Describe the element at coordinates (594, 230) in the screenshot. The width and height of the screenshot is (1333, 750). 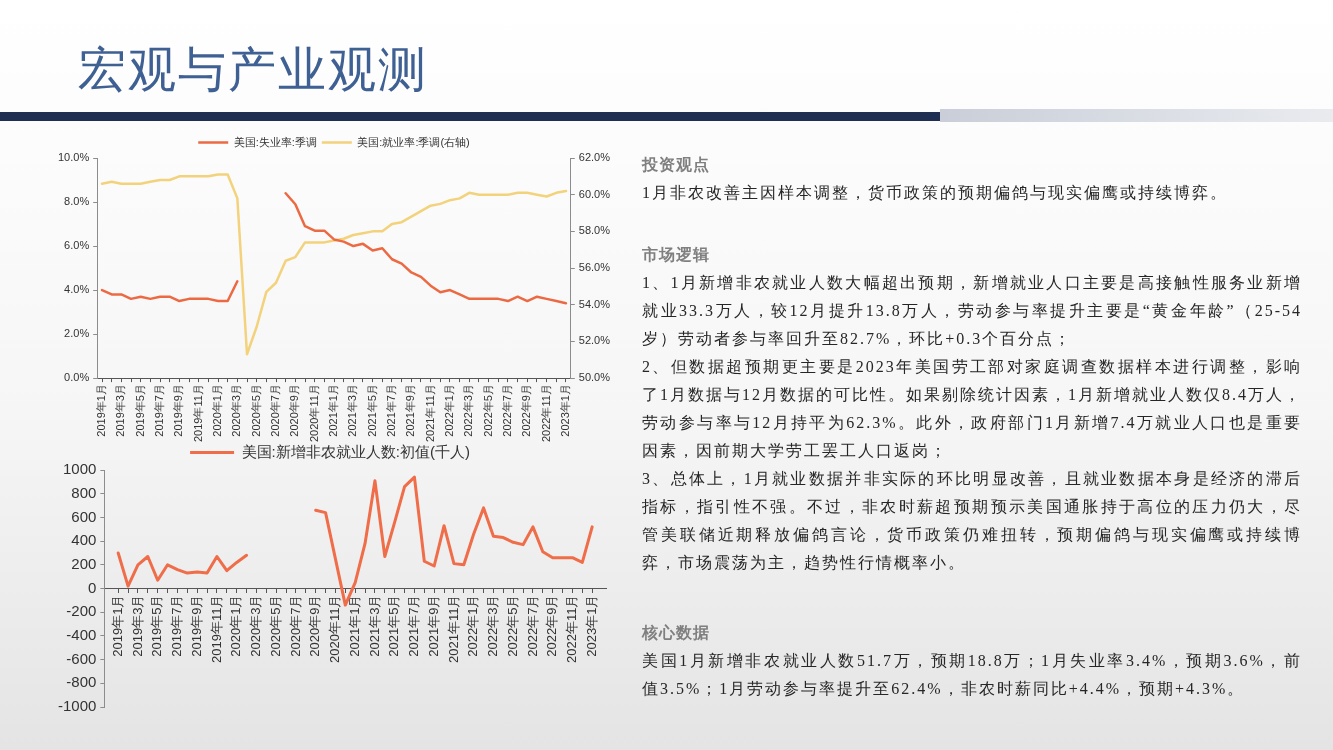
I see `y2-tick-label: 58.0%` at that location.